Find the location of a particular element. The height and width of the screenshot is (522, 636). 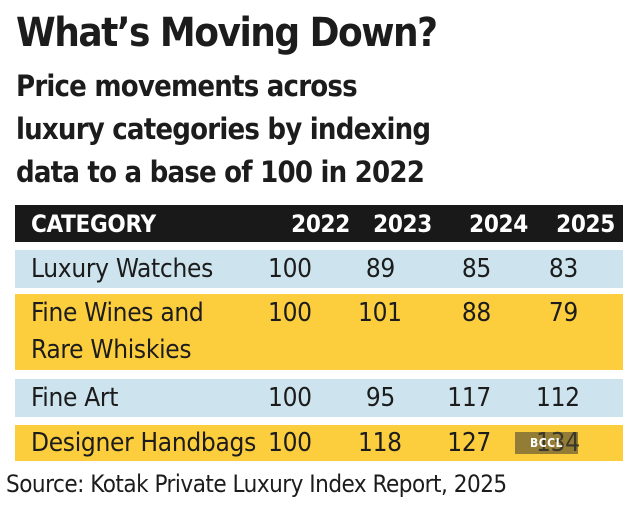

header-cell-2023: 2023 is located at coordinates (402, 223).